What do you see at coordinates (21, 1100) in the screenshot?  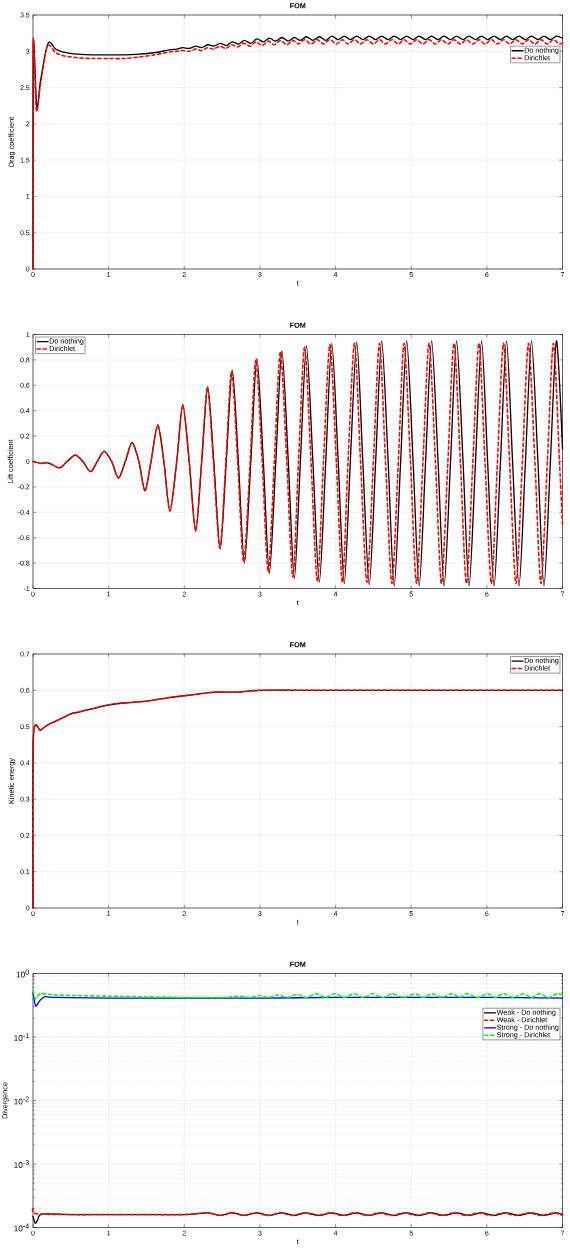 I see `y-tick-label: 10$^{-2}$` at bounding box center [21, 1100].